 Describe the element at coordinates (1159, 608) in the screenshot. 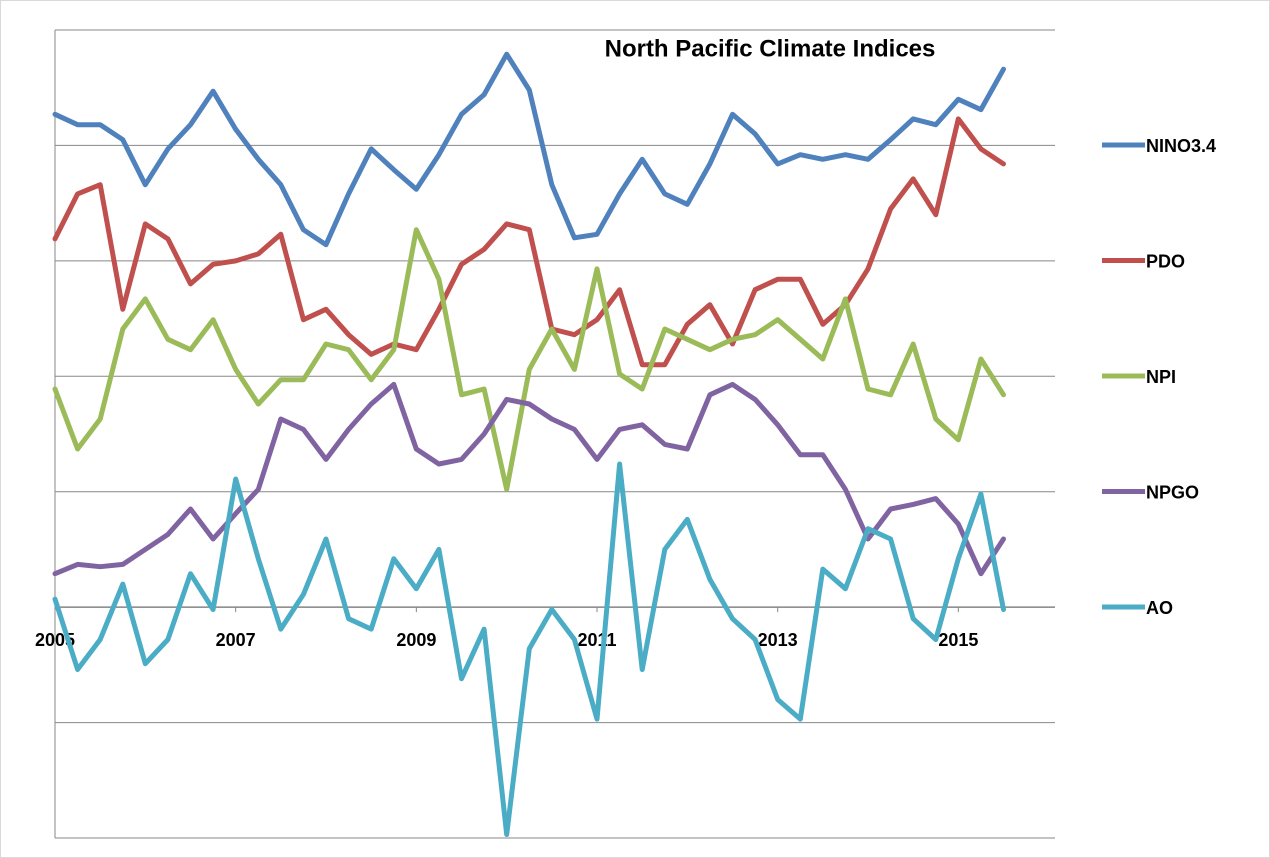

I see `legend-label: AO` at that location.